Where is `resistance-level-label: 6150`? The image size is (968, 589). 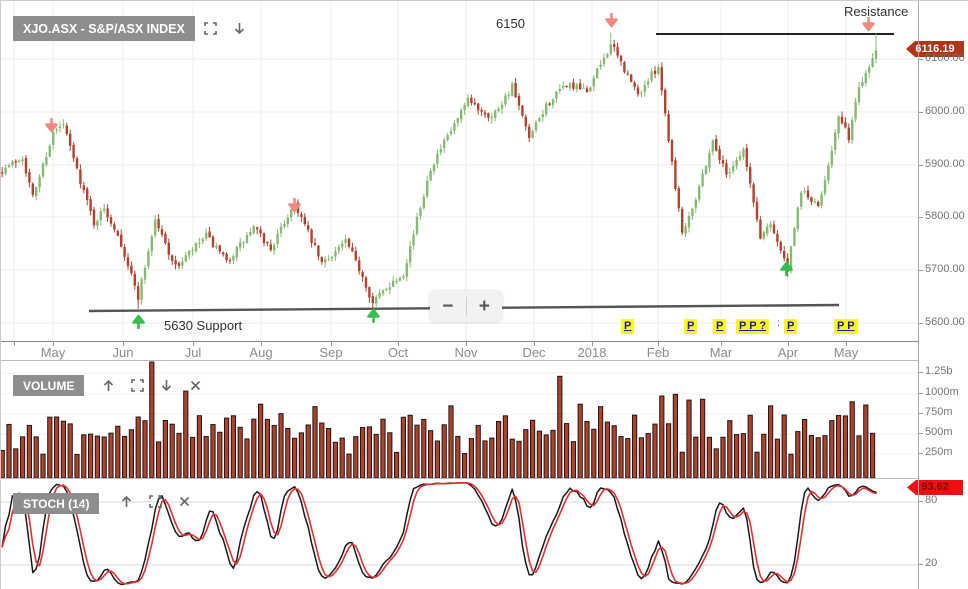 resistance-level-label: 6150 is located at coordinates (510, 23).